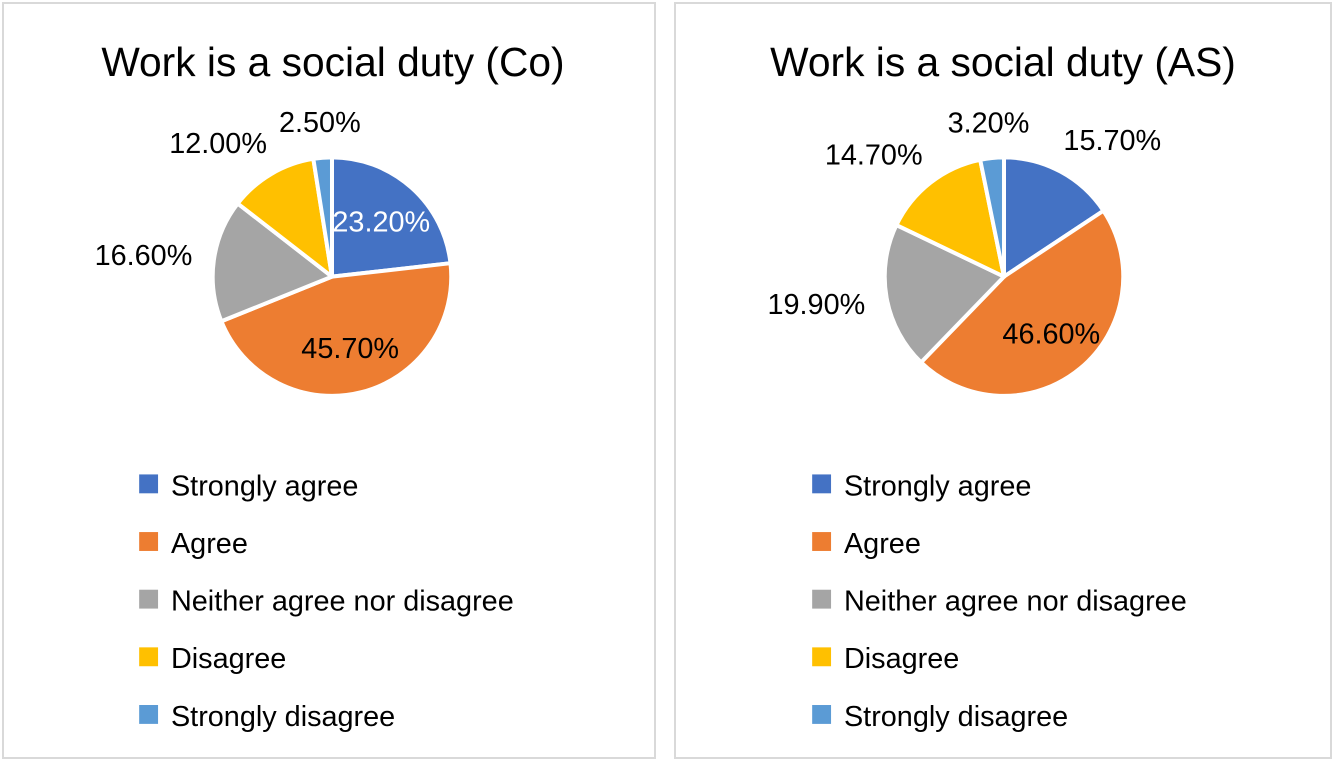  What do you see at coordinates (1051, 334) in the screenshot?
I see `data-label-agree: 46.60%` at bounding box center [1051, 334].